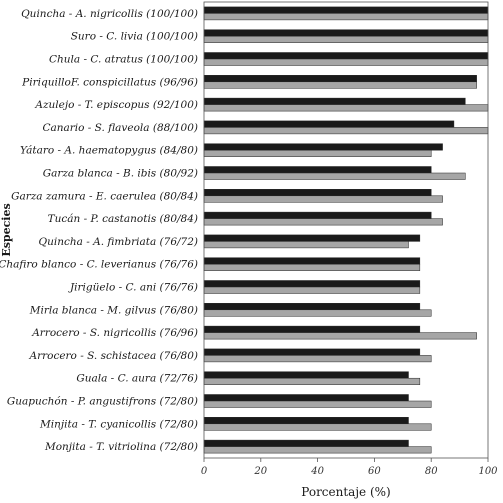  What do you see at coordinates (99, 265) in the screenshot?
I see `category-label: Chafiro blanco - C. leverianus (76/76)` at bounding box center [99, 265].